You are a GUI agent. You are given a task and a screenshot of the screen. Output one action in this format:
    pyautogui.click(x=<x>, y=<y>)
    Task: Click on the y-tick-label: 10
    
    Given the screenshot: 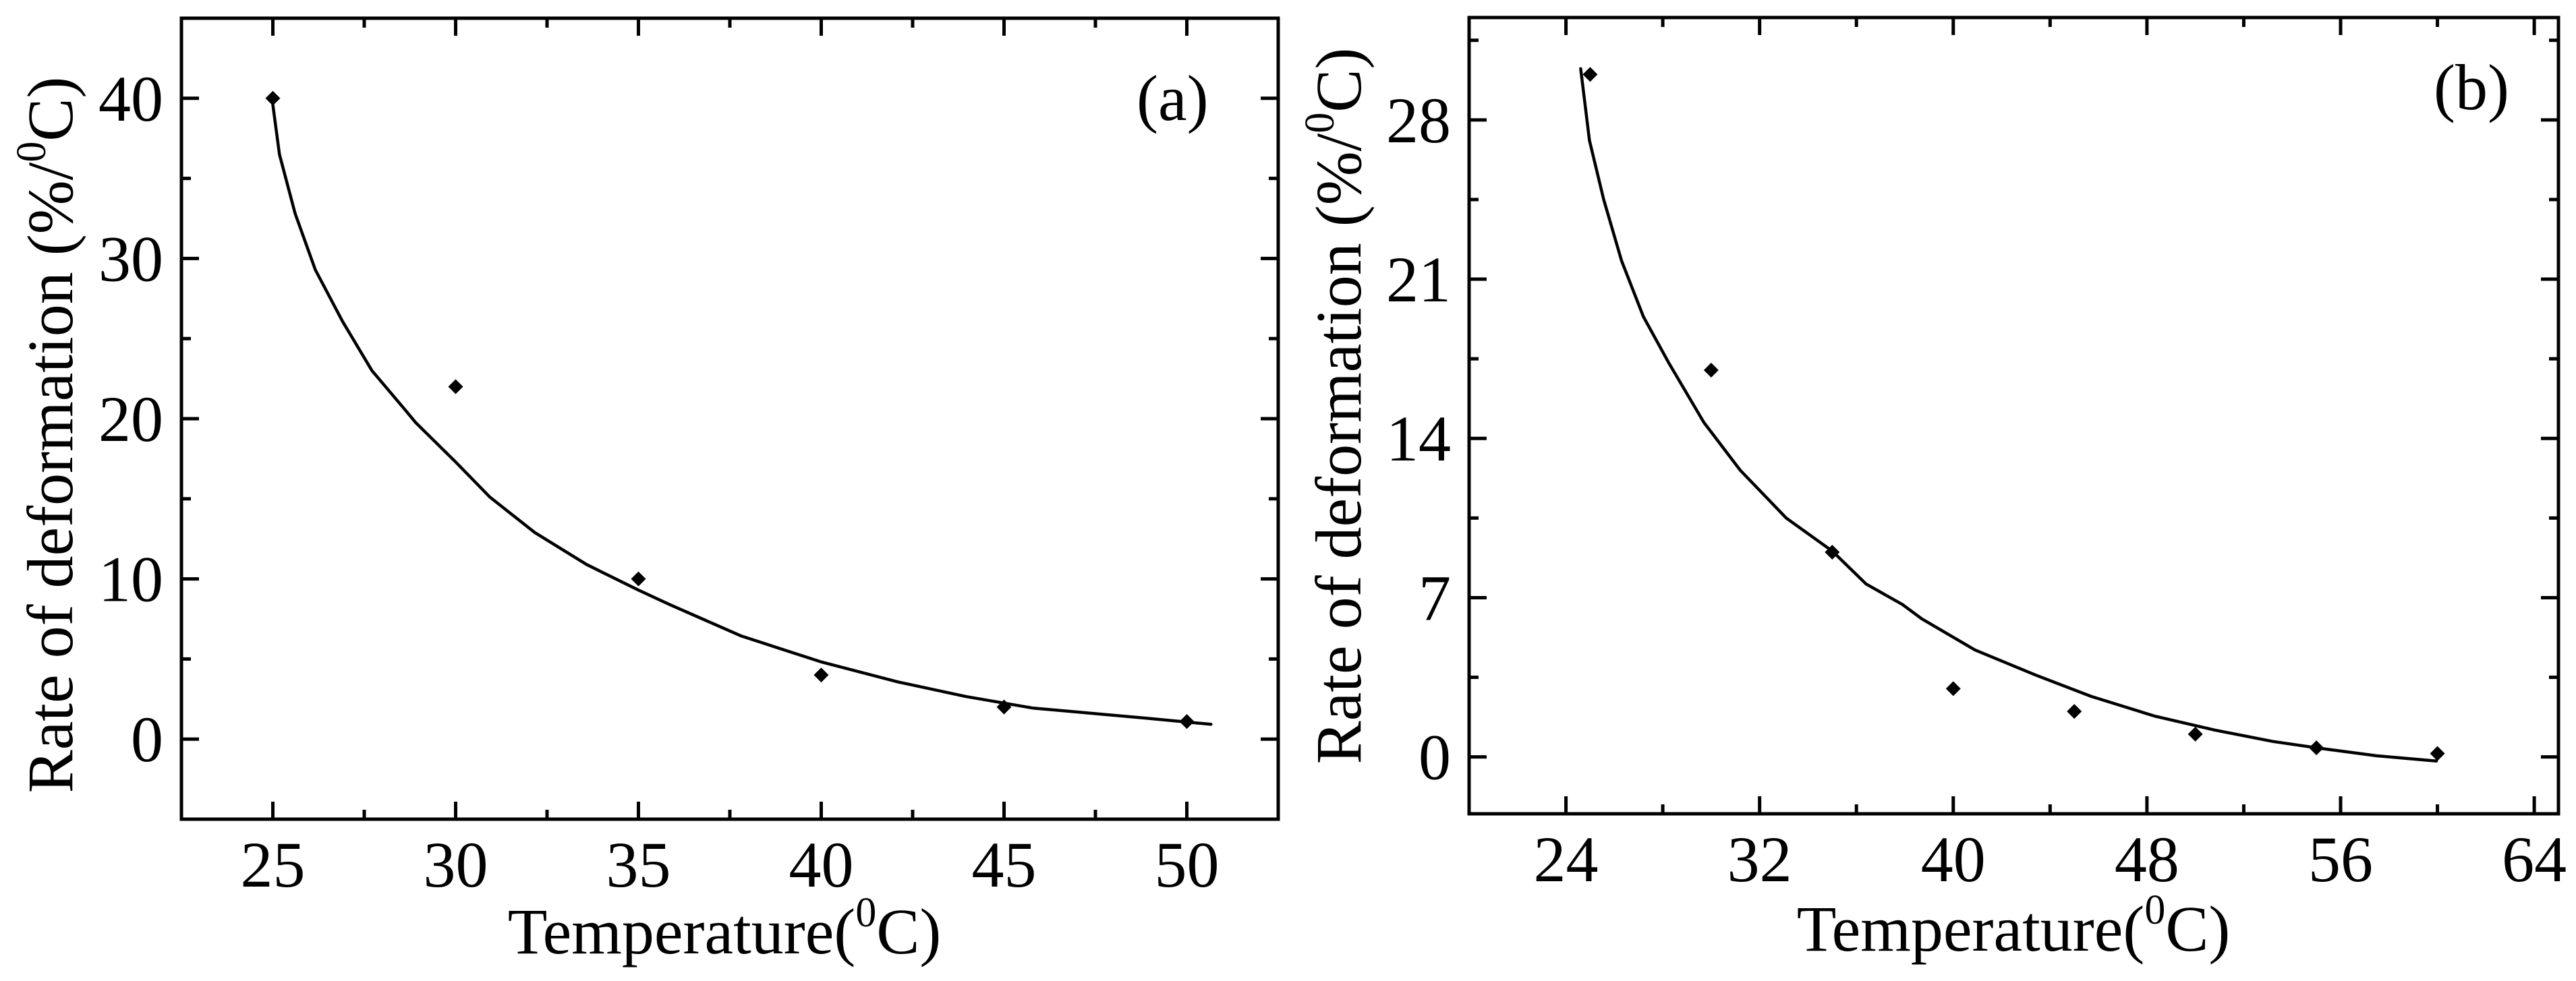 What is the action you would take?
    pyautogui.click(x=130, y=580)
    